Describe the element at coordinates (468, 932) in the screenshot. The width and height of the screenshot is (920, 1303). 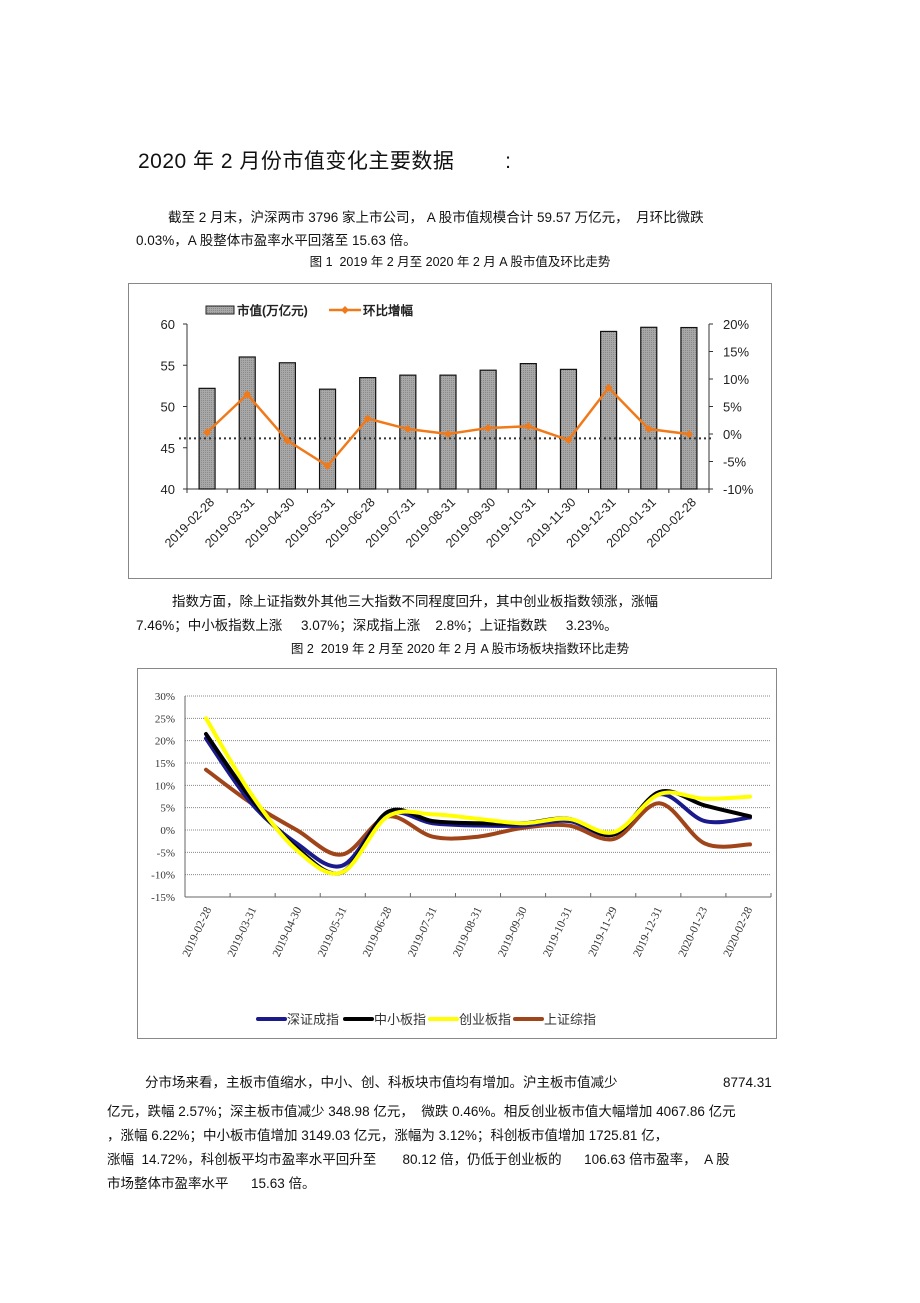
I see `svg-text: 2019-08-31` at that location.